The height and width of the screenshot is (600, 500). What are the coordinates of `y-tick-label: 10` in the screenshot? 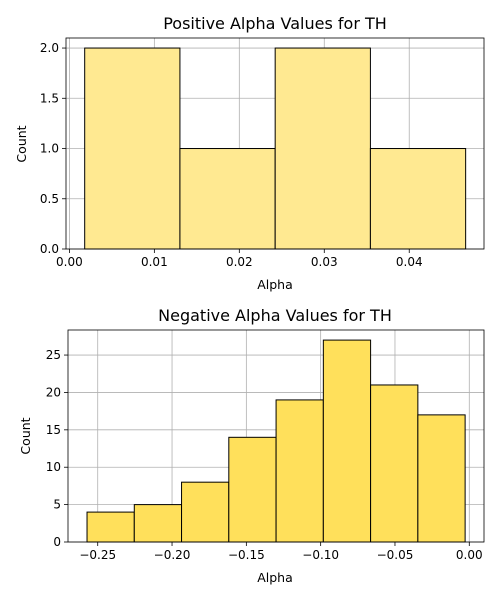 It's located at (53, 467).